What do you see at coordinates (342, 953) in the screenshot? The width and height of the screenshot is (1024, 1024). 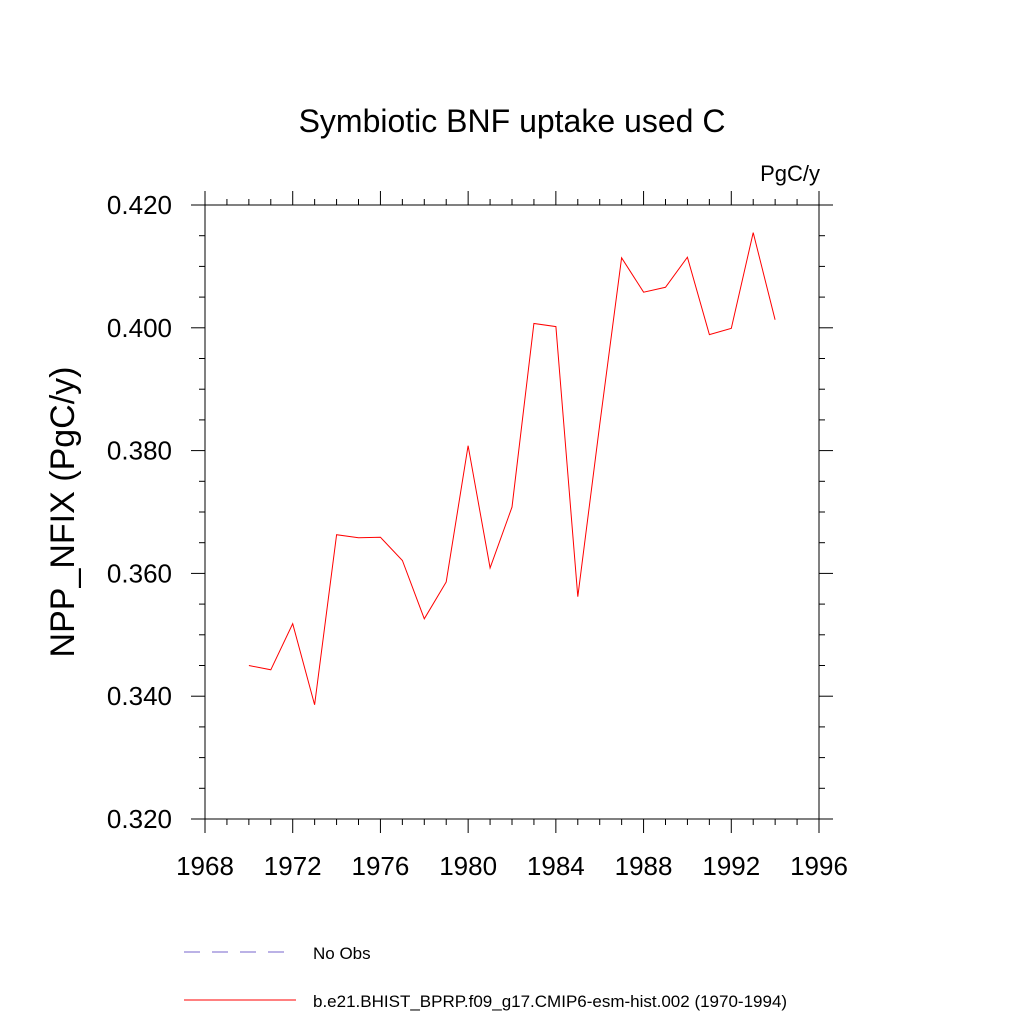 I see `legend-label-no-obs: No Obs` at bounding box center [342, 953].